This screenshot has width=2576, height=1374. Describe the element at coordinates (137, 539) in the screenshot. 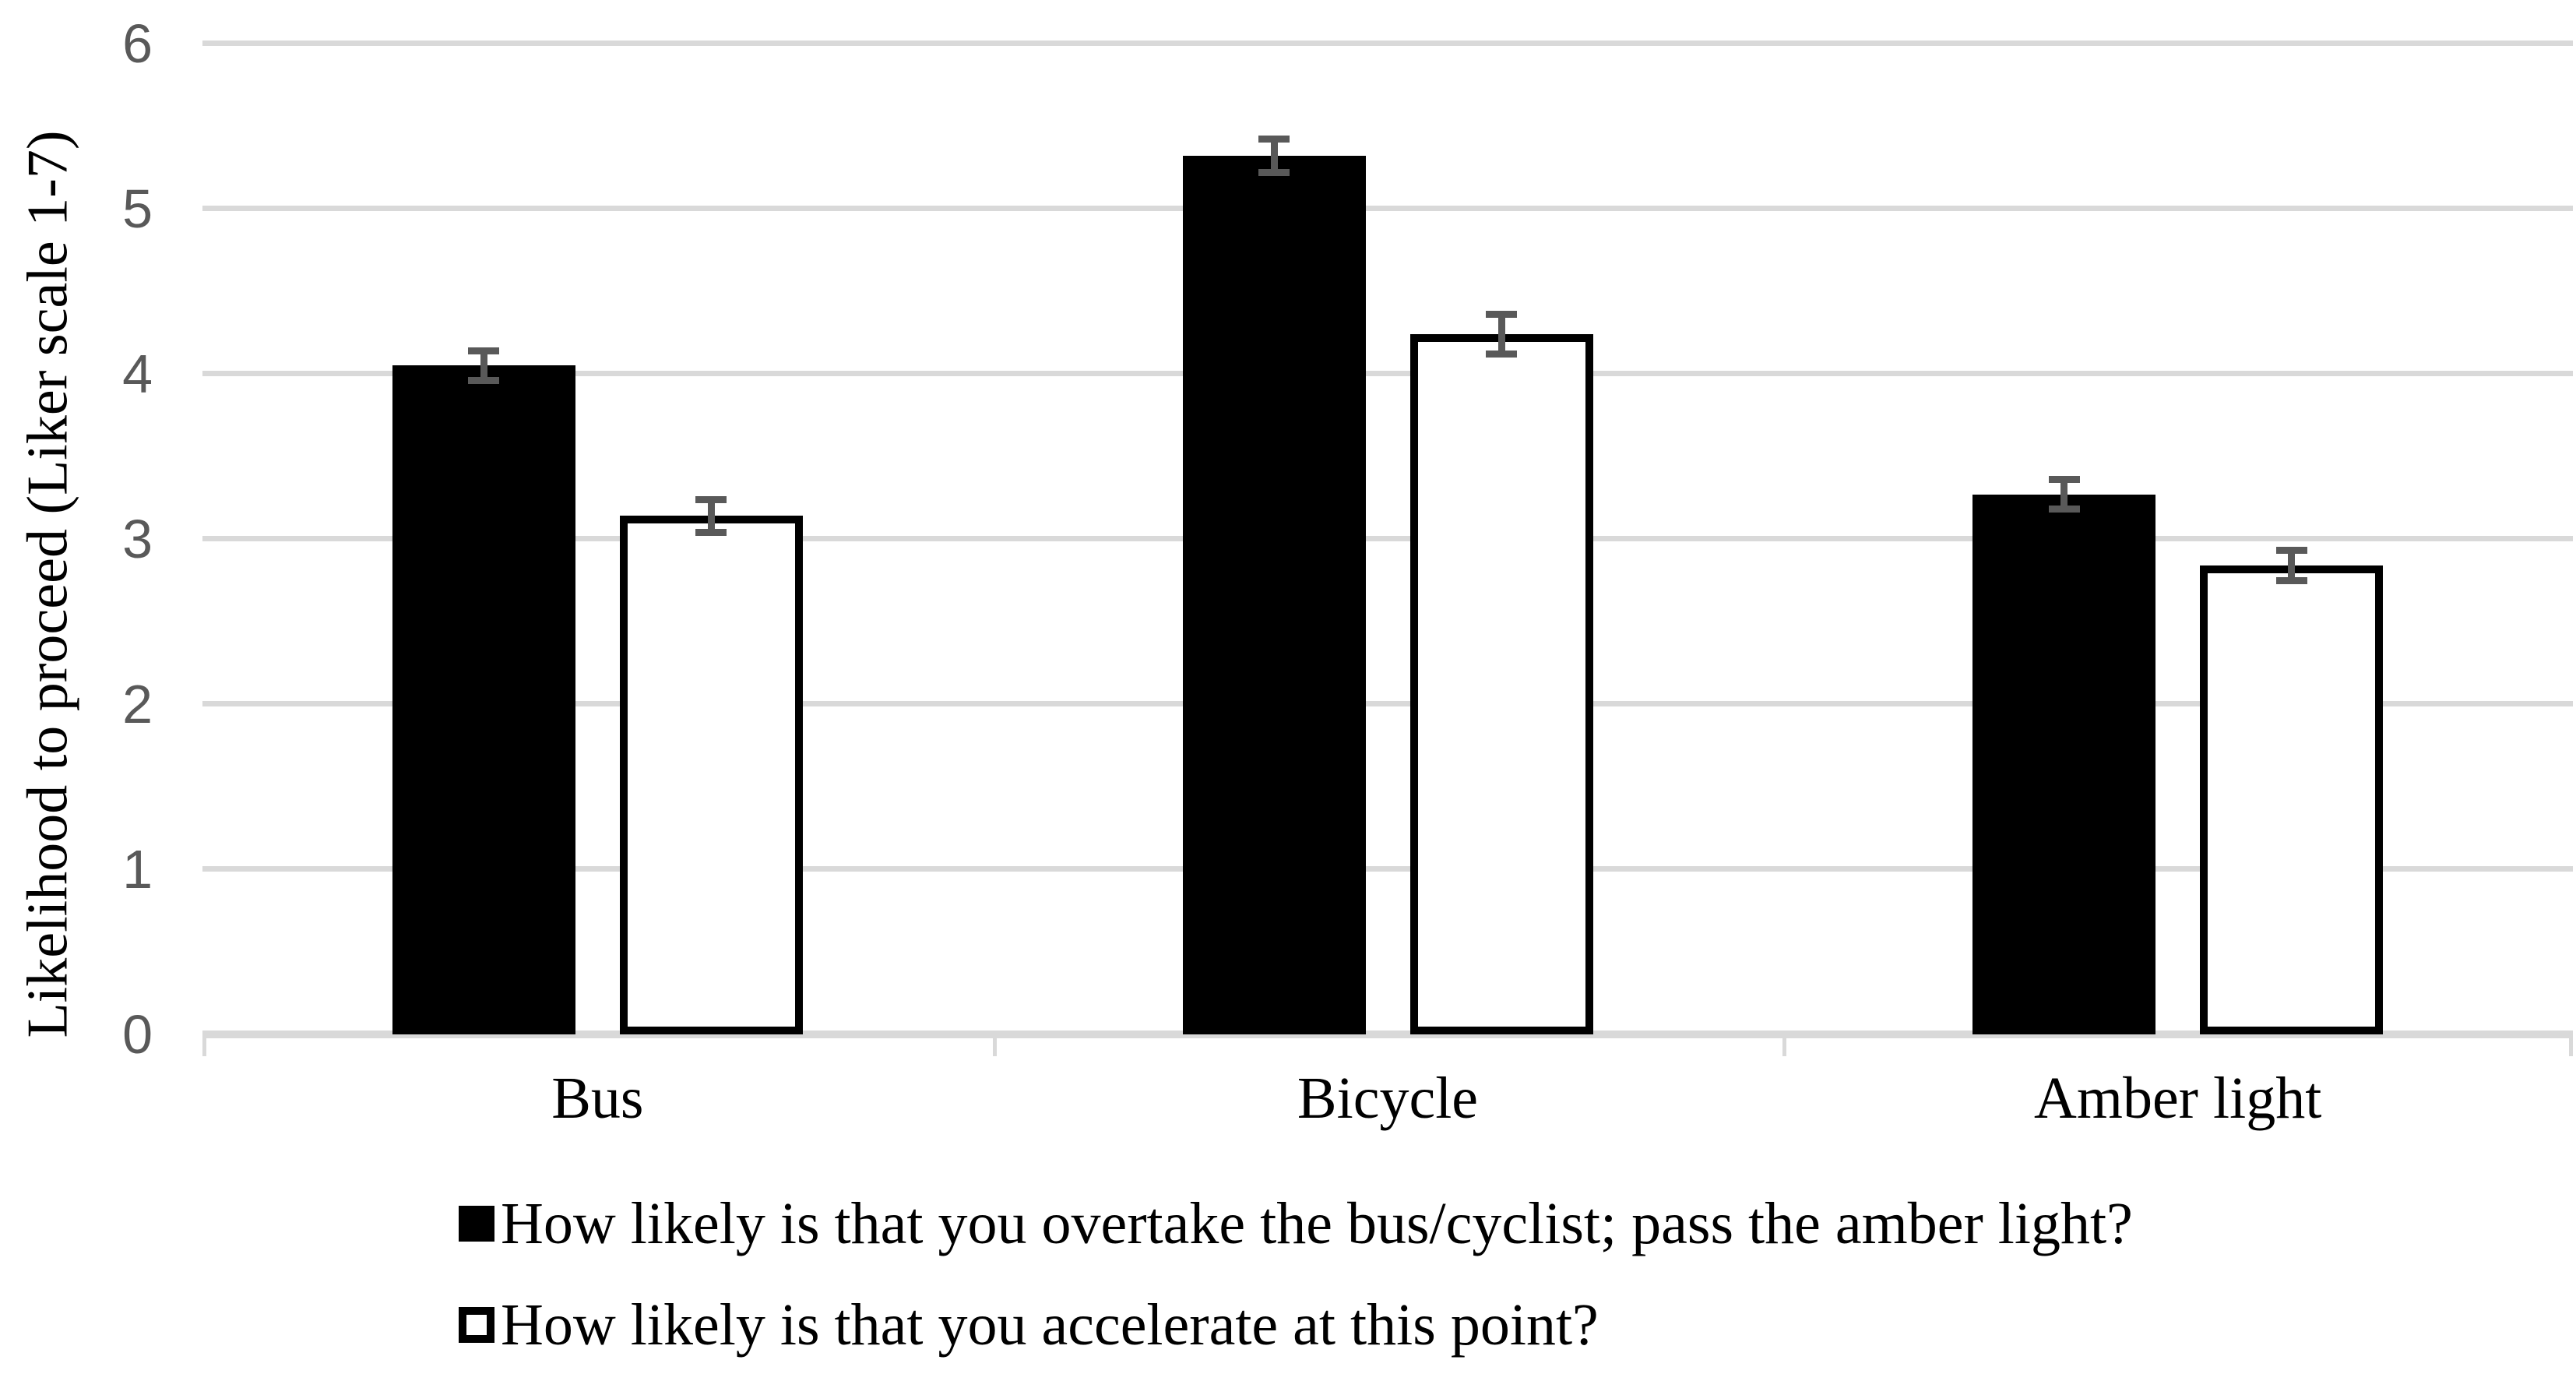

I see `y-tick-label-3: 3` at that location.